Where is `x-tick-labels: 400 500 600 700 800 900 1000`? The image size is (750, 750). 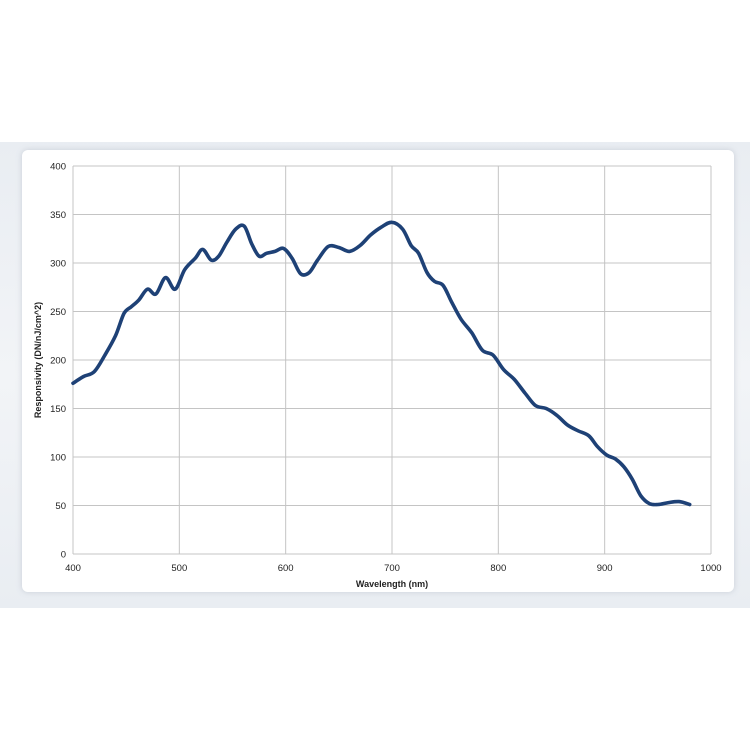 x-tick-labels: 400 500 600 700 800 900 1000 is located at coordinates (393, 568).